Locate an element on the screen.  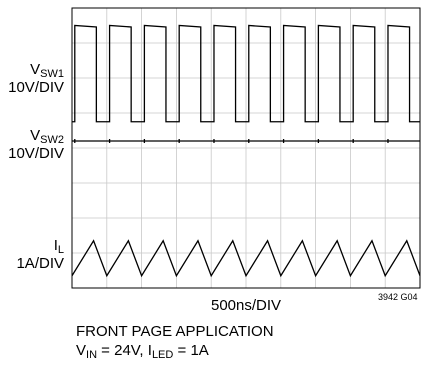
vsw2-label: VSW2 is located at coordinates (47, 136).